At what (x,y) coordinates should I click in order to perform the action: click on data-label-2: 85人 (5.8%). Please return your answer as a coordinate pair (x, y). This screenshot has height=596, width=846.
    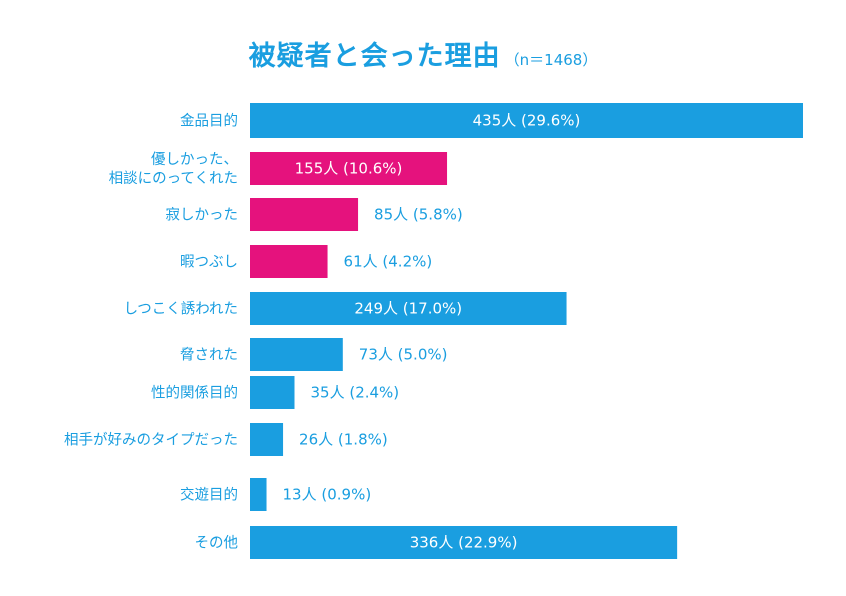
    Looking at the image, I should click on (418, 215).